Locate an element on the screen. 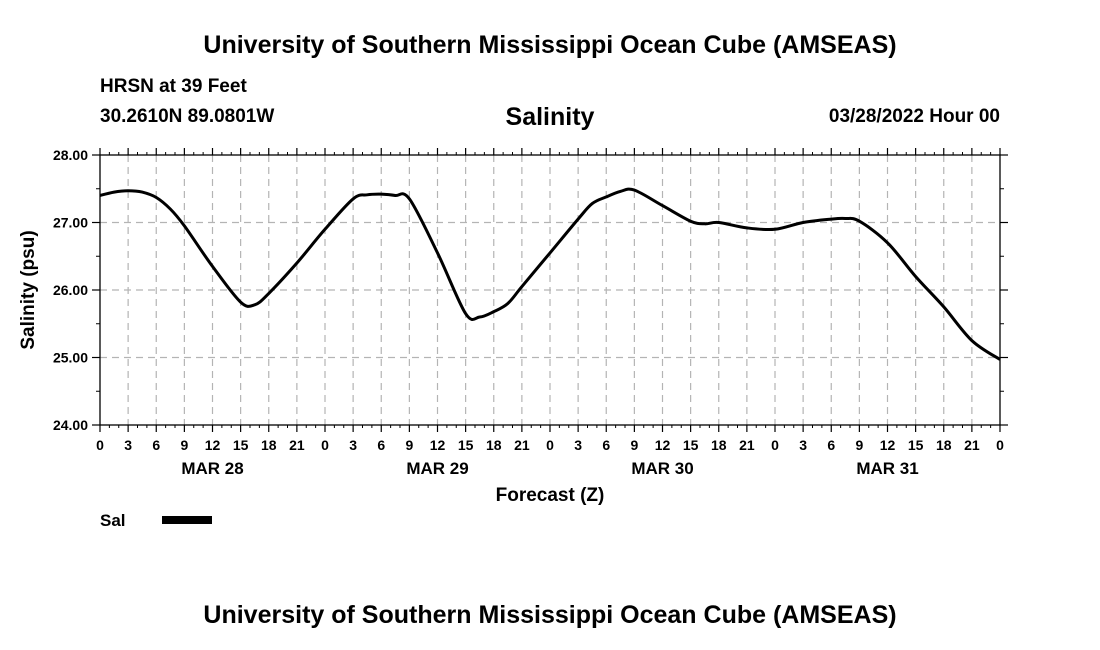  chart-title: Salinity is located at coordinates (550, 117).